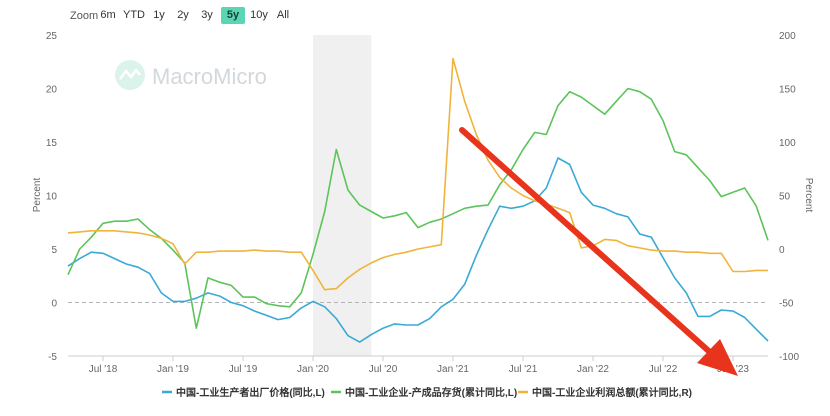 The height and width of the screenshot is (416, 830). What do you see at coordinates (789, 357) in the screenshot?
I see `y-right-tick-label: -100` at bounding box center [789, 357].